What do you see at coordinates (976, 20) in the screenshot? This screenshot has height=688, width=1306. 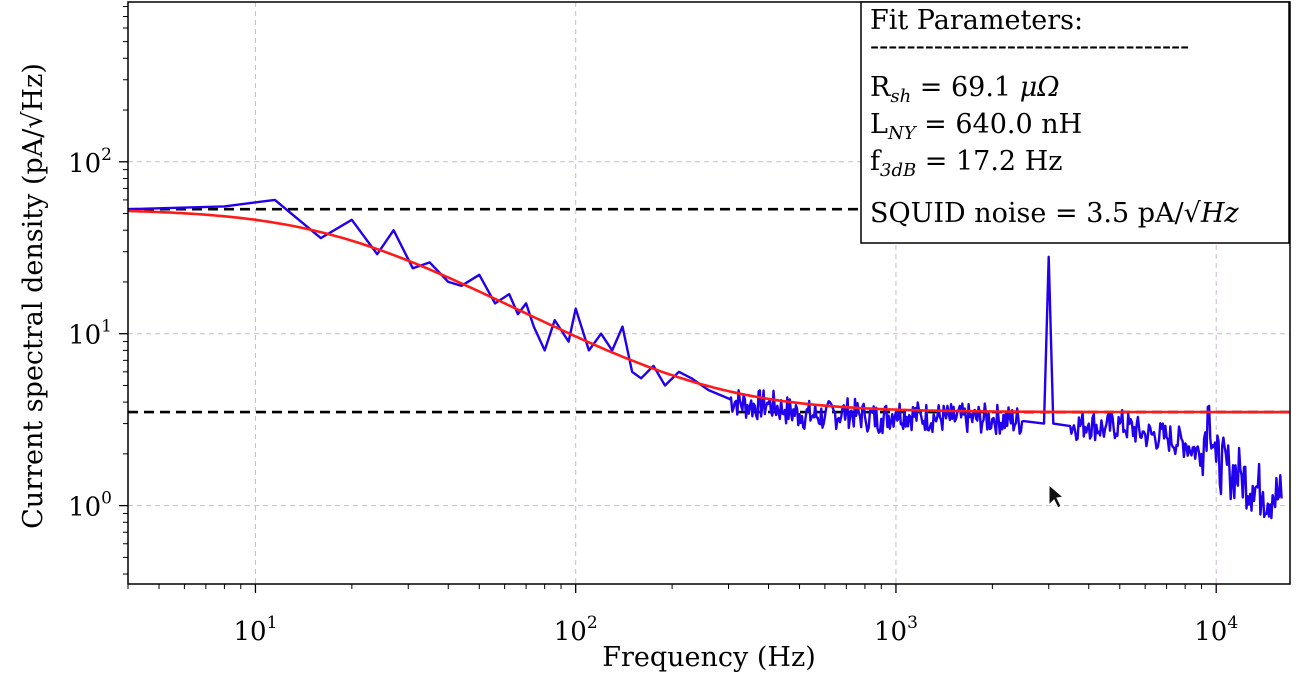 I see `legend-title: Fit Parameters:` at bounding box center [976, 20].